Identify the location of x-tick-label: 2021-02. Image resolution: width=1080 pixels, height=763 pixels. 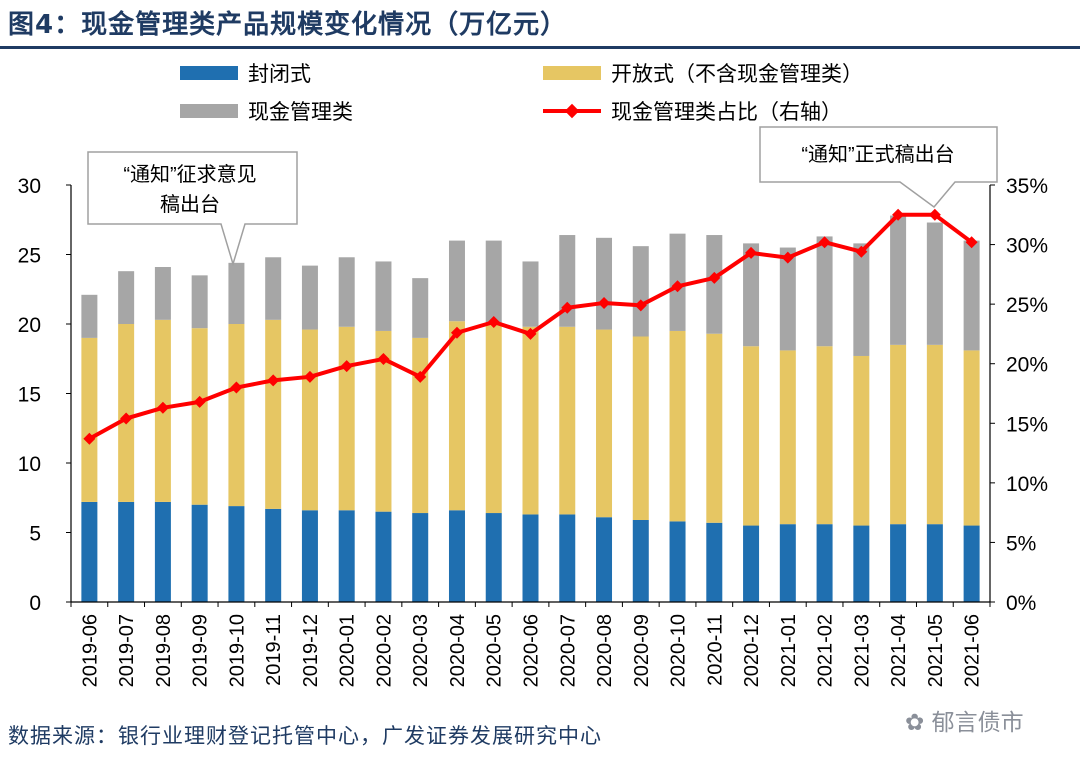
(826, 650).